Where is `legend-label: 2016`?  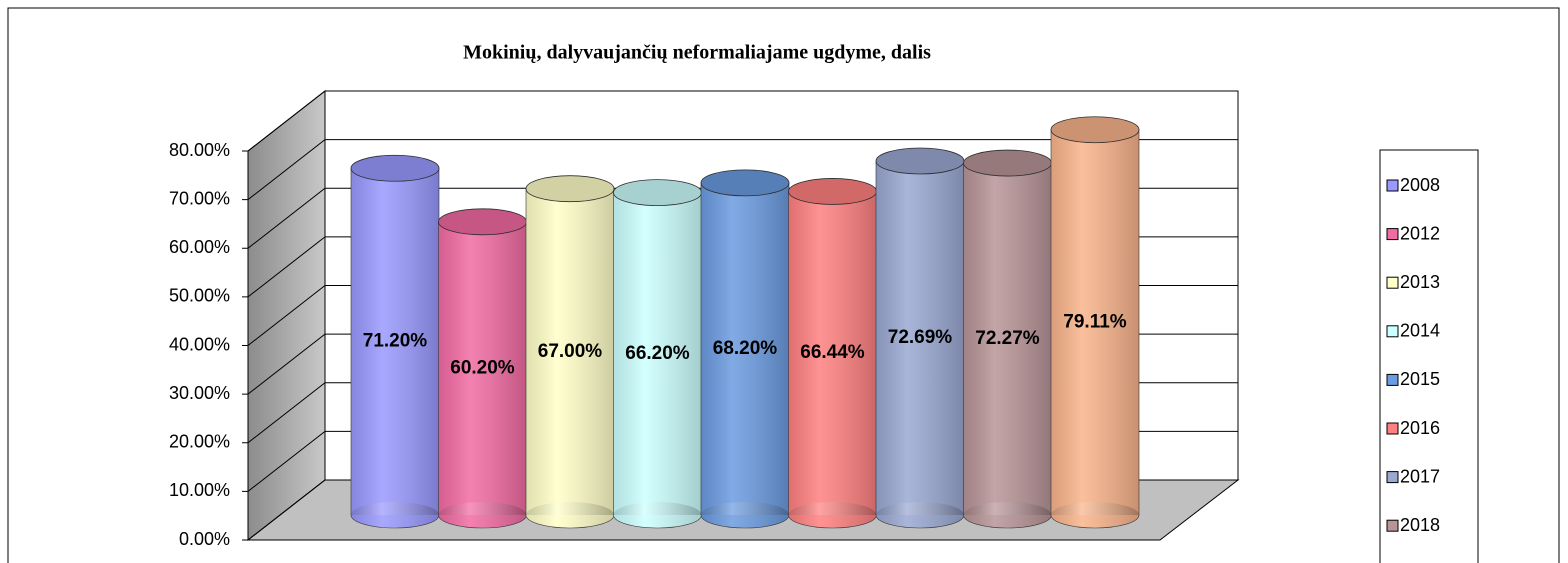
legend-label: 2016 is located at coordinates (1420, 428).